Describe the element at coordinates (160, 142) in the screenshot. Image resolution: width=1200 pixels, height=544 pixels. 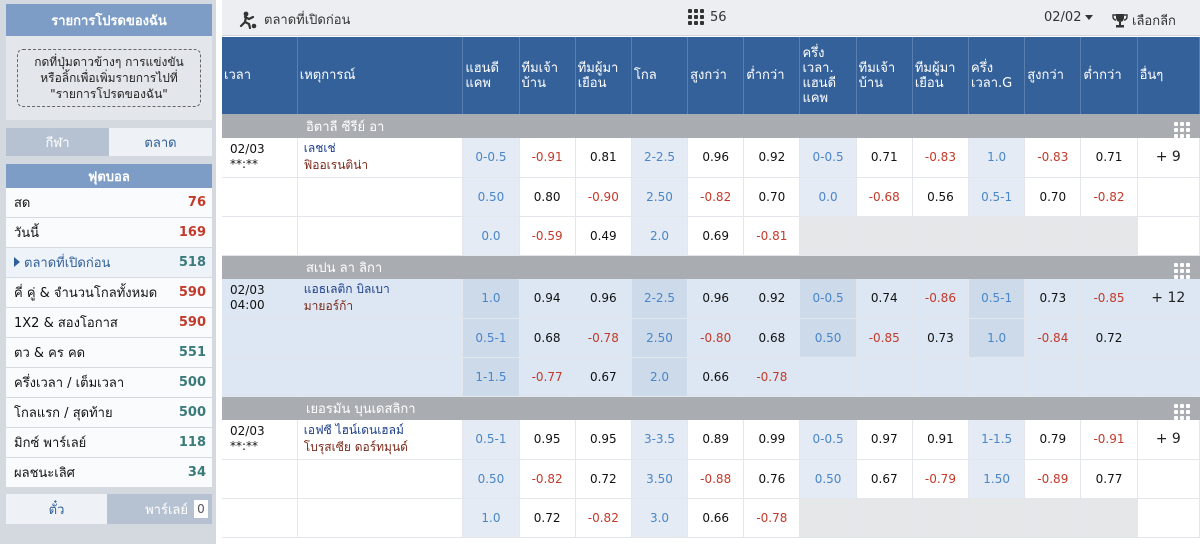
I see `tab-market: ตลาด` at that location.